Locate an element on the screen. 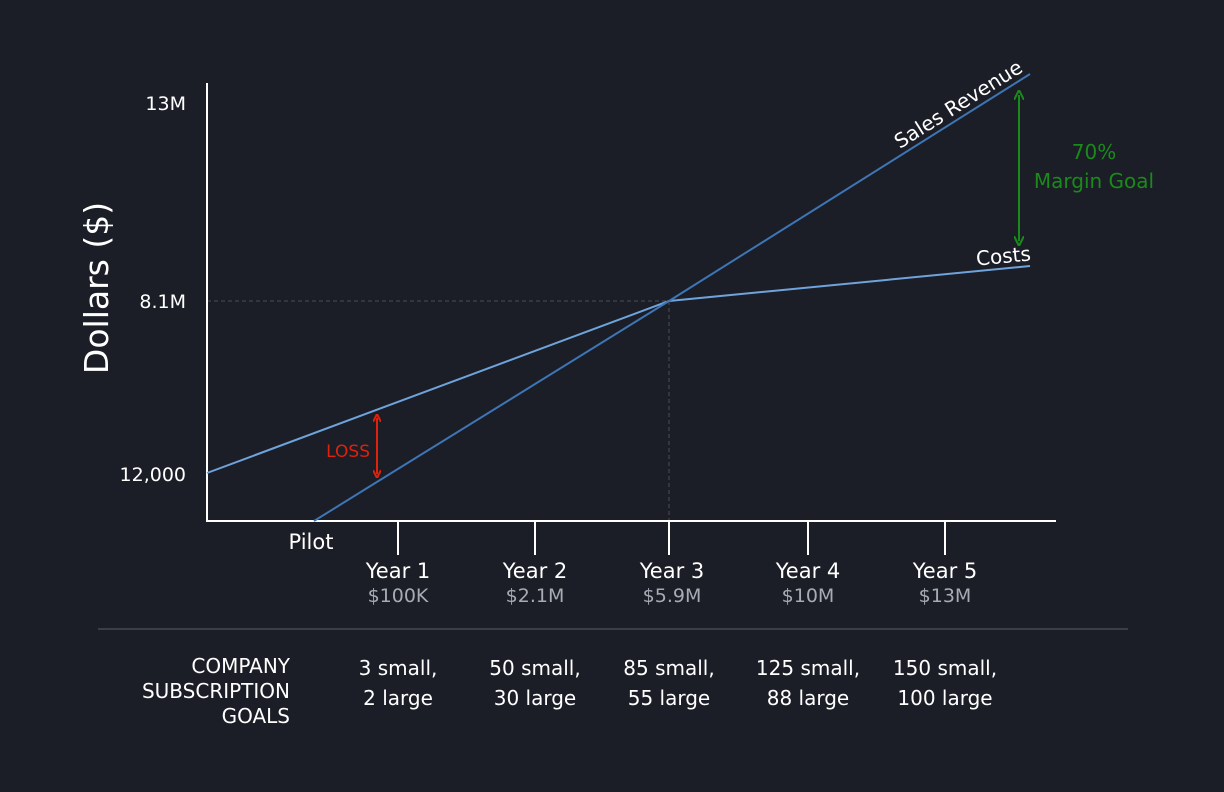 The image size is (1224, 792). x-tick-label-year: Year 4 is located at coordinates (808, 571).